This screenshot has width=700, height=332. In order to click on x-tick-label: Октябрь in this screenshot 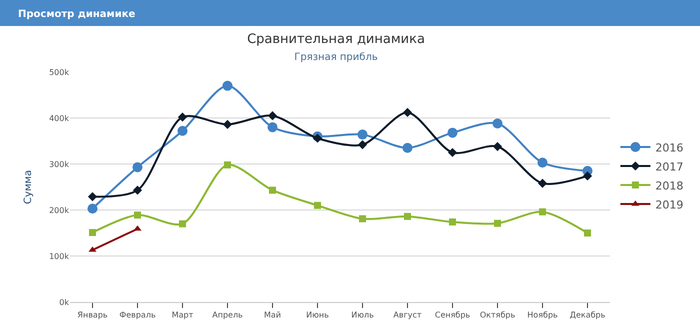, I will do `click(498, 315)`.